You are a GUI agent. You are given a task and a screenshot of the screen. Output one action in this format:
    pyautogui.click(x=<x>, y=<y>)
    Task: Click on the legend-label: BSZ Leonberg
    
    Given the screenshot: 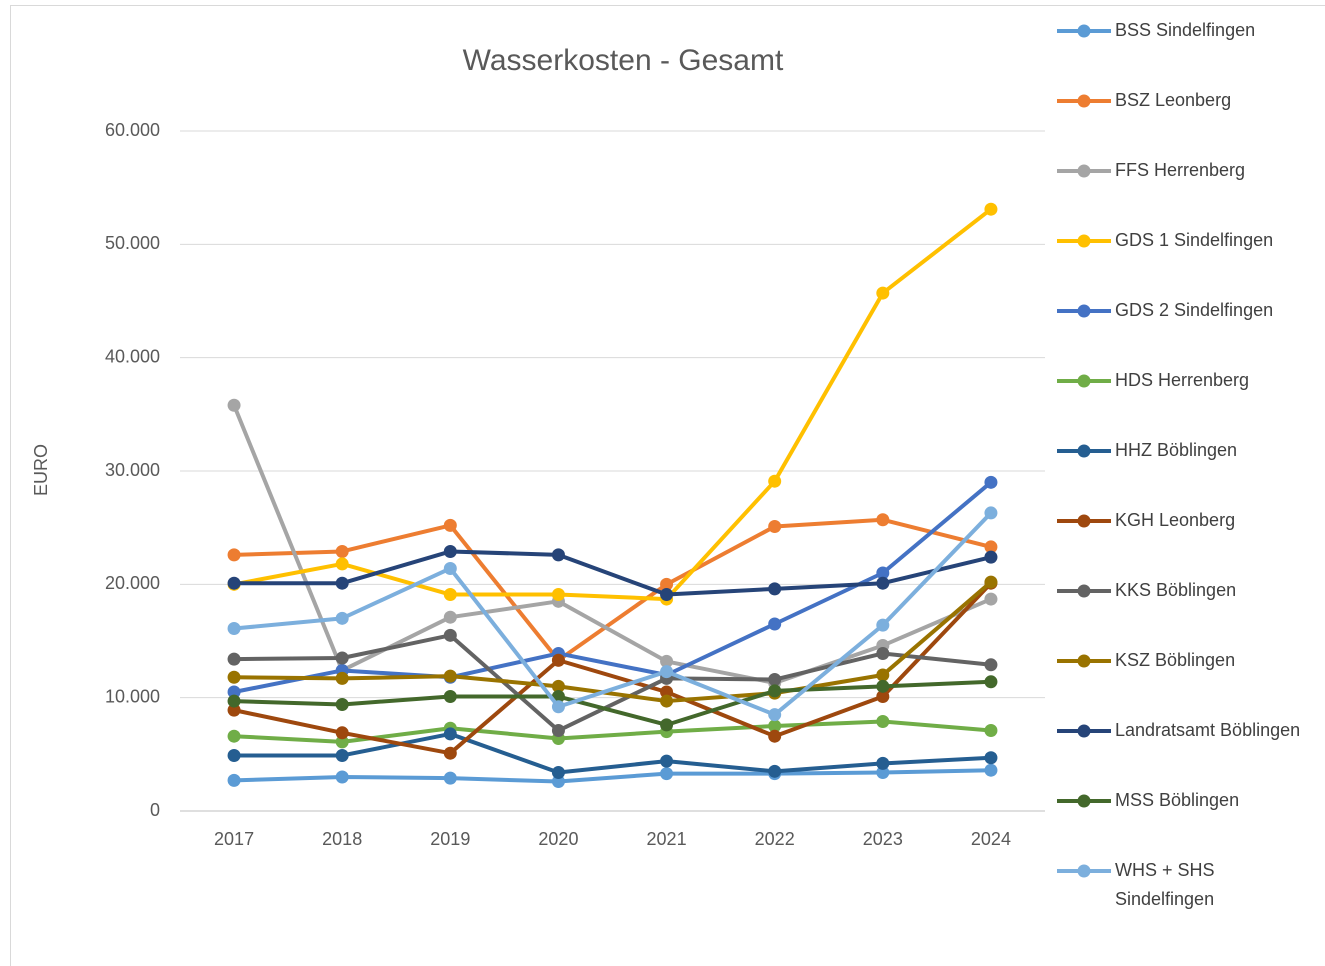 What is the action you would take?
    pyautogui.click(x=1173, y=100)
    